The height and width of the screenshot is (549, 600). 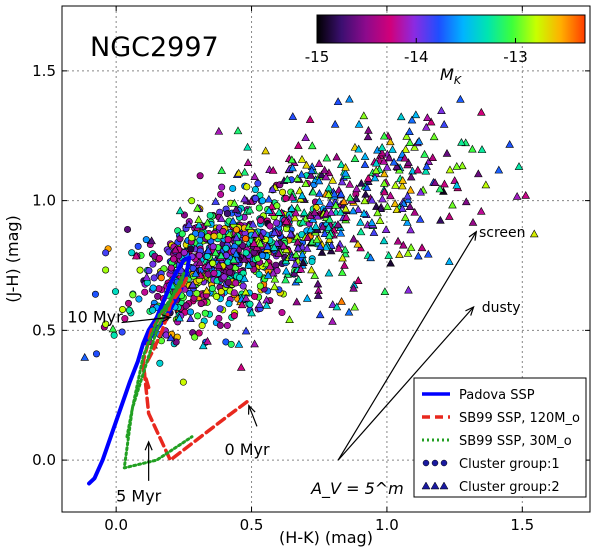 What do you see at coordinates (252, 525) in the screenshot?
I see `x-tick-label: 0.5` at bounding box center [252, 525].